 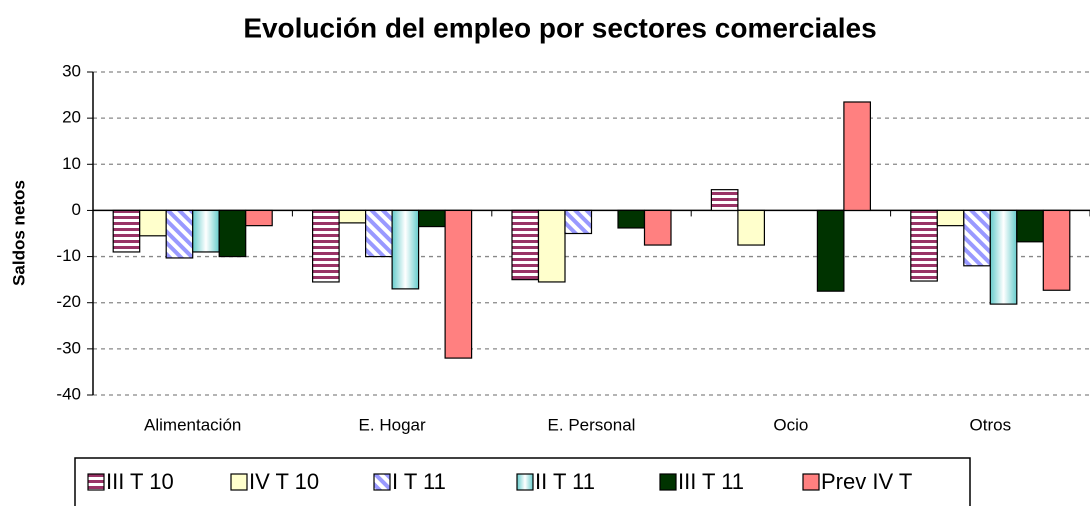 What do you see at coordinates (68, 301) in the screenshot?
I see `y-tick-label: -20` at bounding box center [68, 301].